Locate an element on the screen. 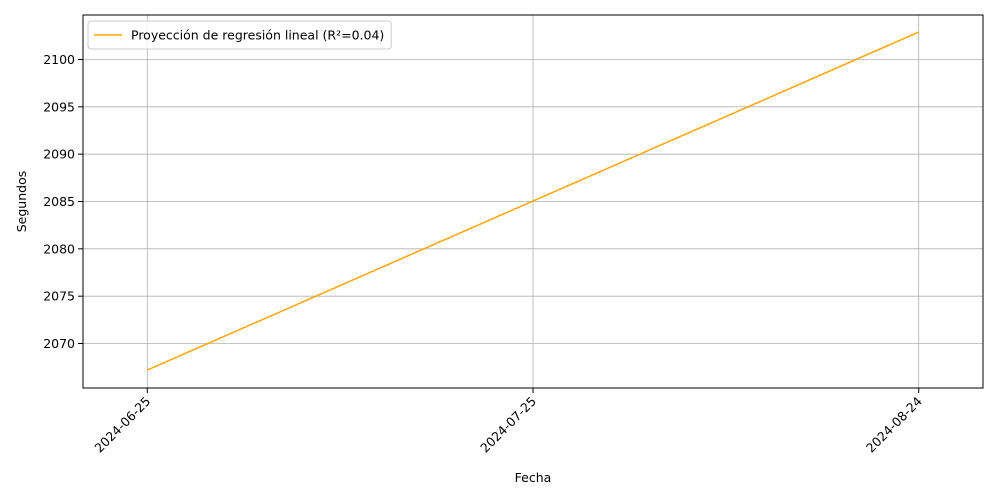 This screenshot has width=1000, height=500. legend-entry: Proyección de regresión lineal (R²=0.04) is located at coordinates (257, 35).